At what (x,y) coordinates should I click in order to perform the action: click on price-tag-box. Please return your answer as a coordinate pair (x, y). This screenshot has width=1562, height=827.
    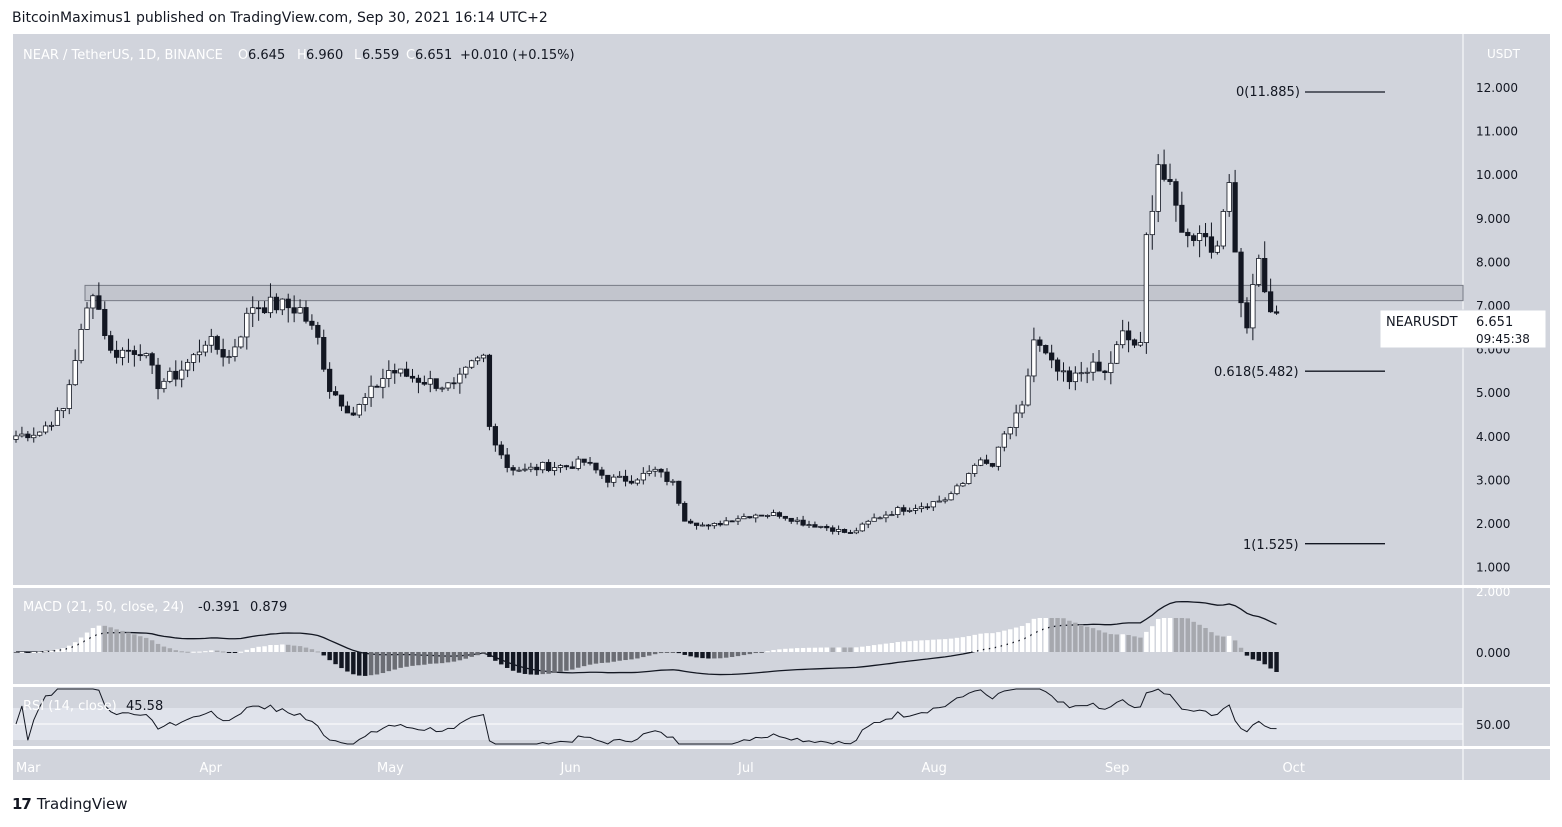
    Looking at the image, I should click on (1463, 329).